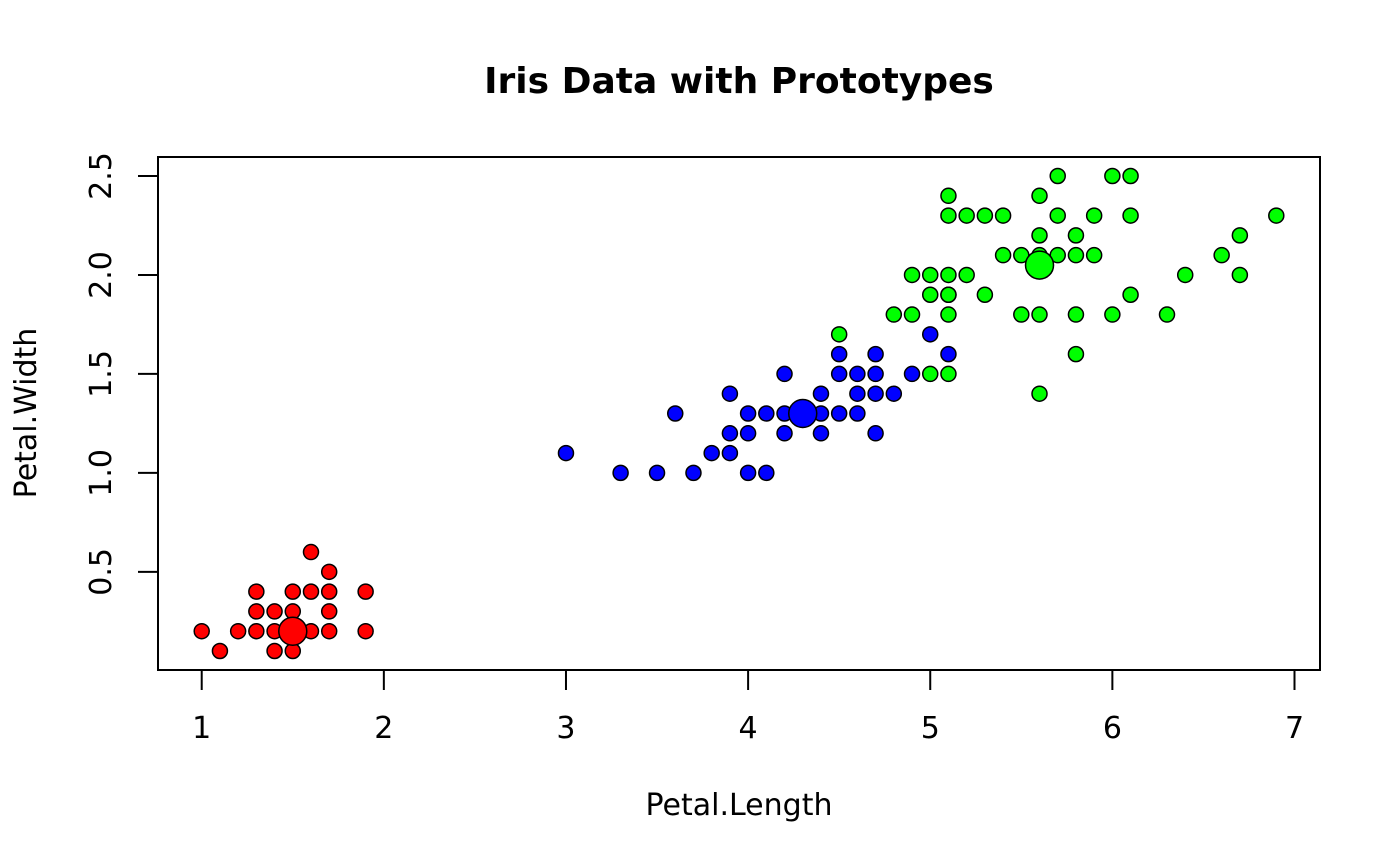 The height and width of the screenshot is (866, 1400). I want to click on x-tick-label: 7, so click(1294, 728).